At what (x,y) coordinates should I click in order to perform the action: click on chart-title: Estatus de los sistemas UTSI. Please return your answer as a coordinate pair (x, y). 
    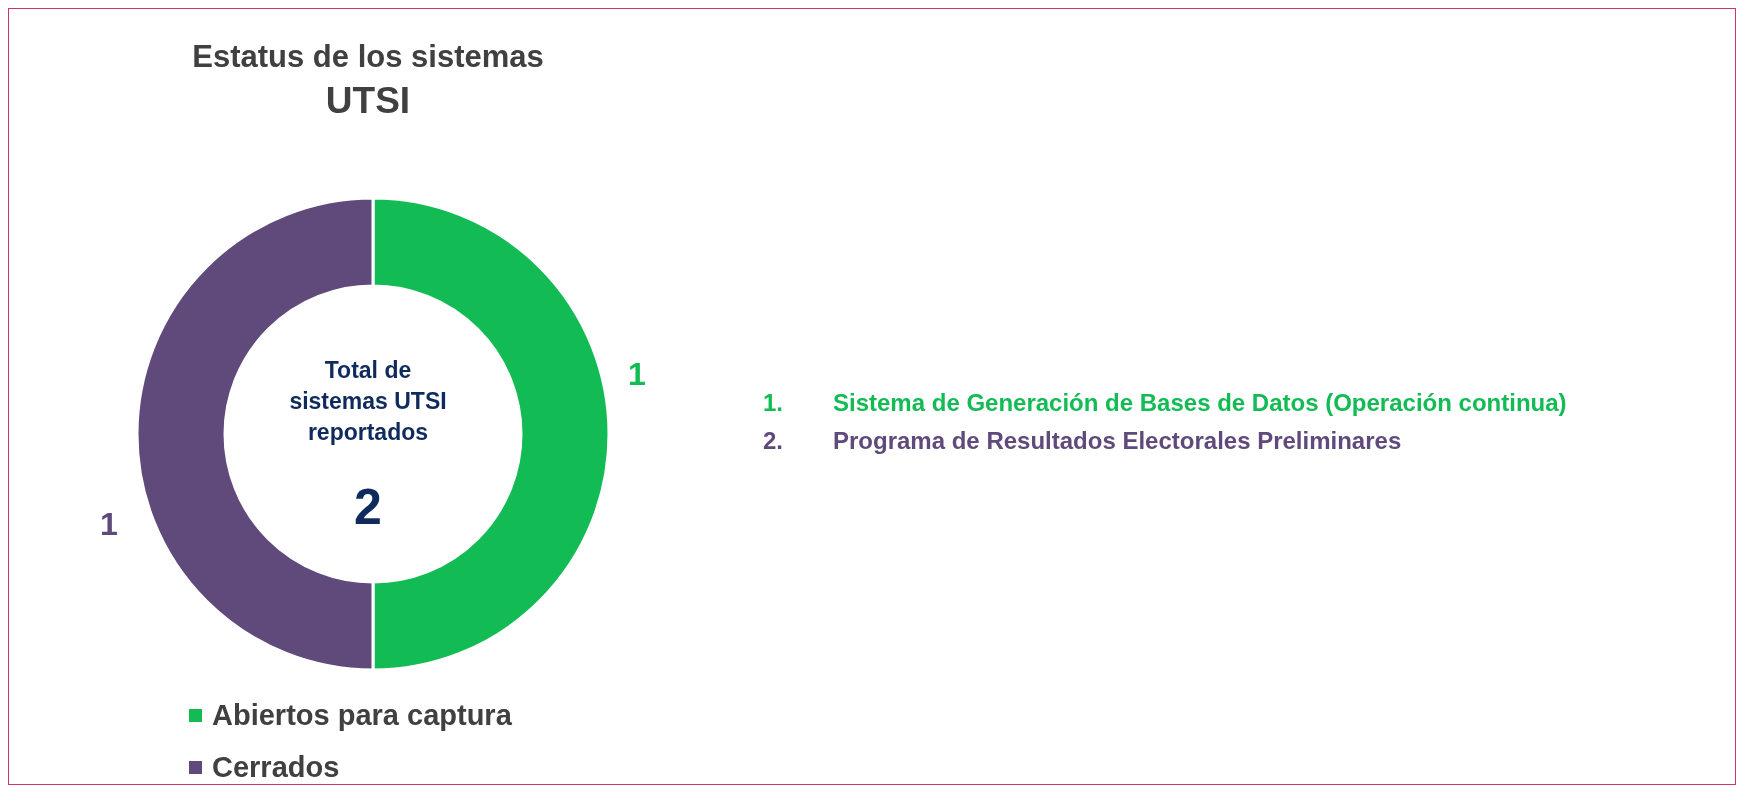
    Looking at the image, I should click on (368, 80).